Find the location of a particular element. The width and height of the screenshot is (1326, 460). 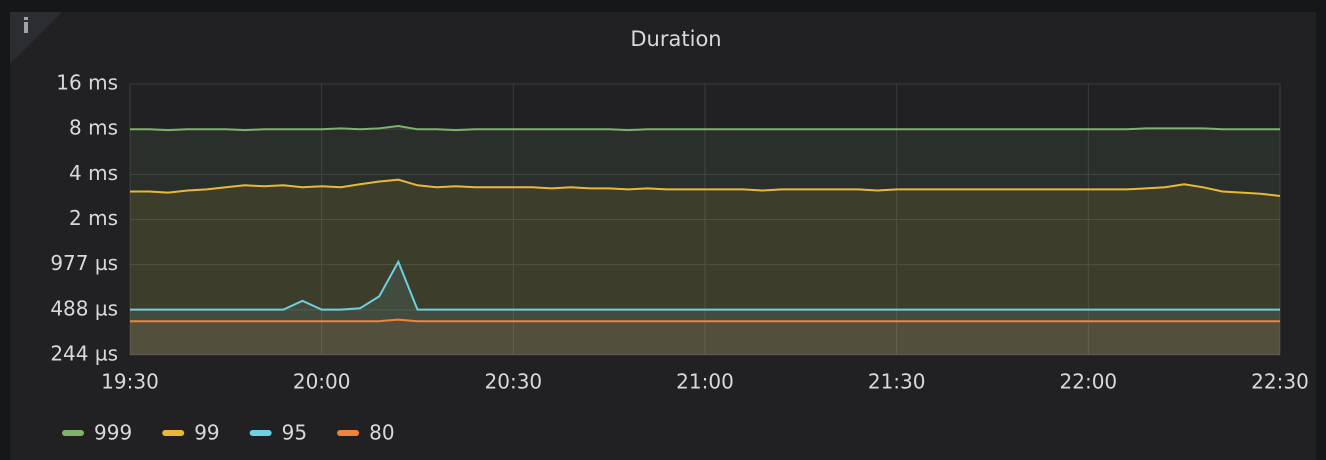

x-tick-label: 21:00 is located at coordinates (705, 382).